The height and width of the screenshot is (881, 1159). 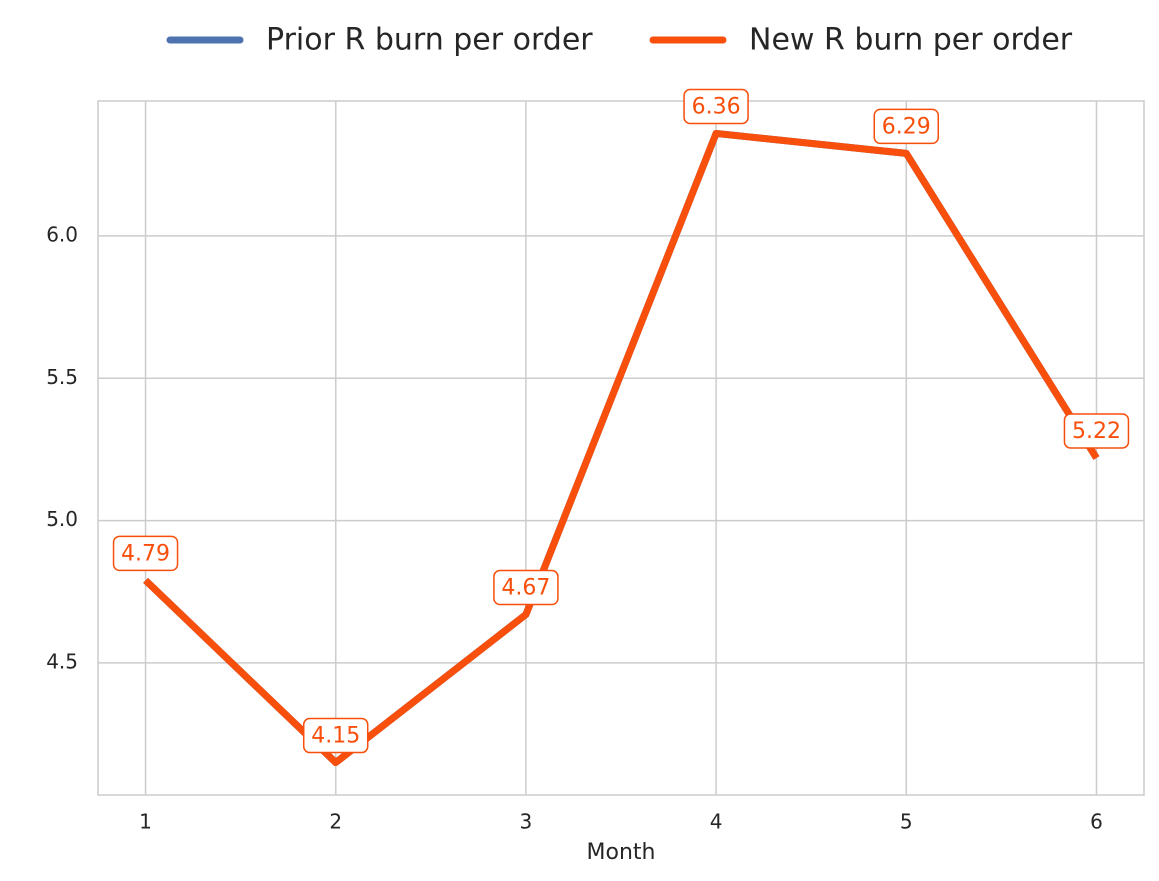 I want to click on data-label: 6.29, so click(x=906, y=126).